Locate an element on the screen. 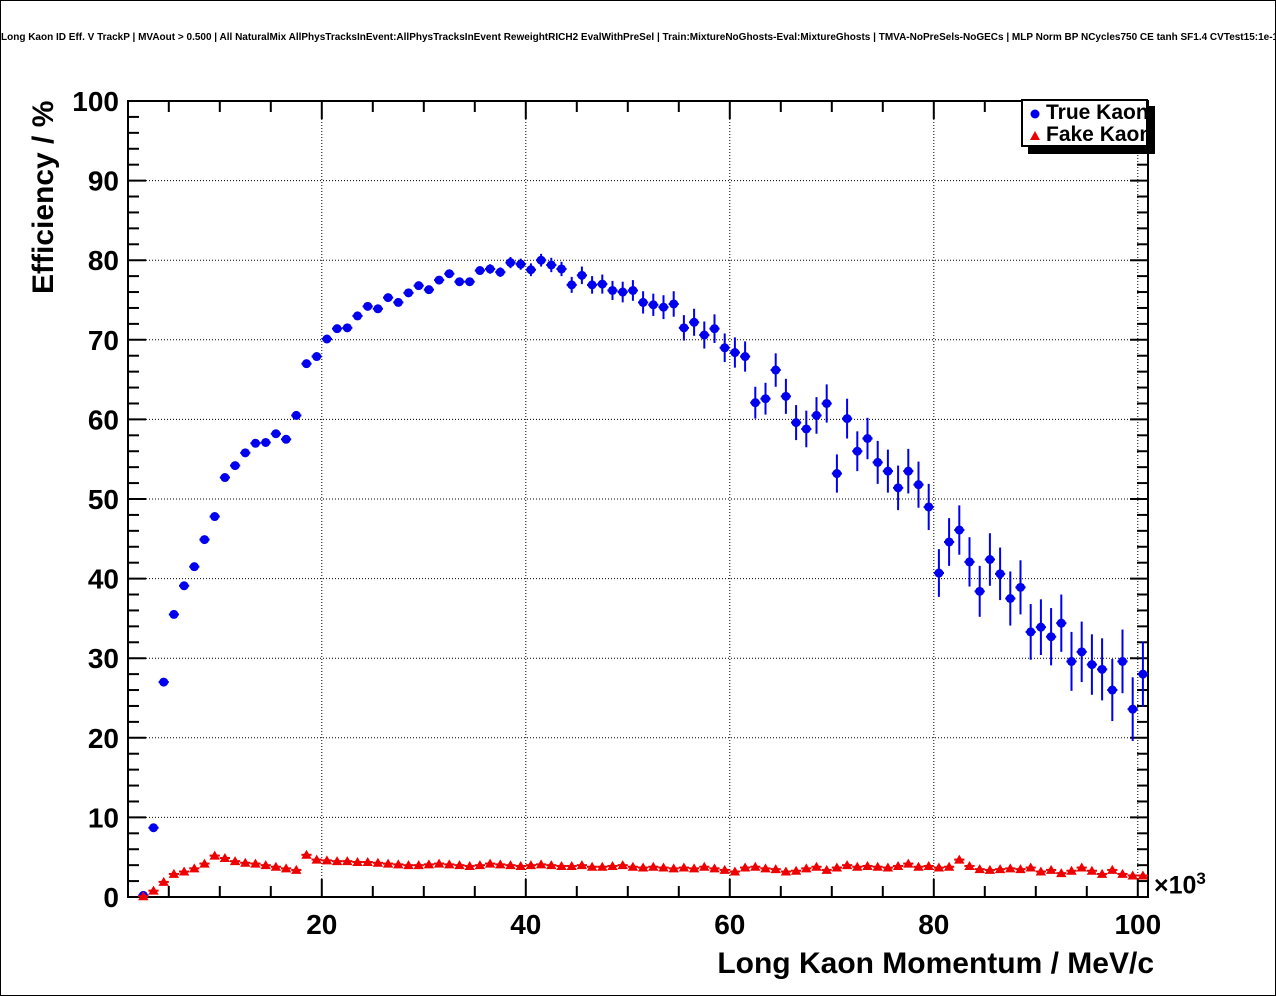 The image size is (1276, 996). svg-text: 10 is located at coordinates (103, 817).